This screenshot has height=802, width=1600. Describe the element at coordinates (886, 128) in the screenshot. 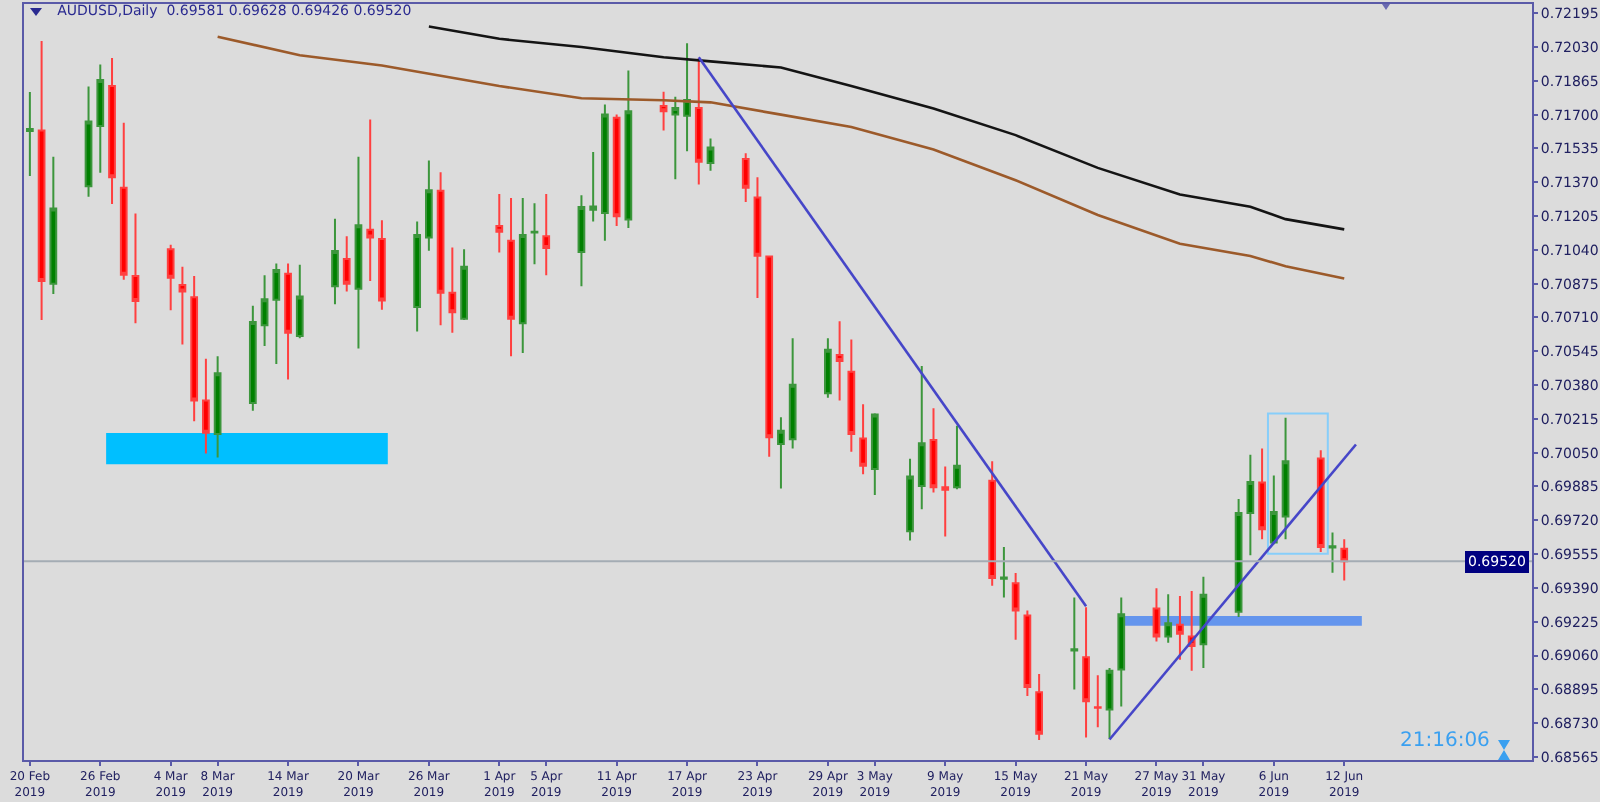

I see `line-series` at that location.